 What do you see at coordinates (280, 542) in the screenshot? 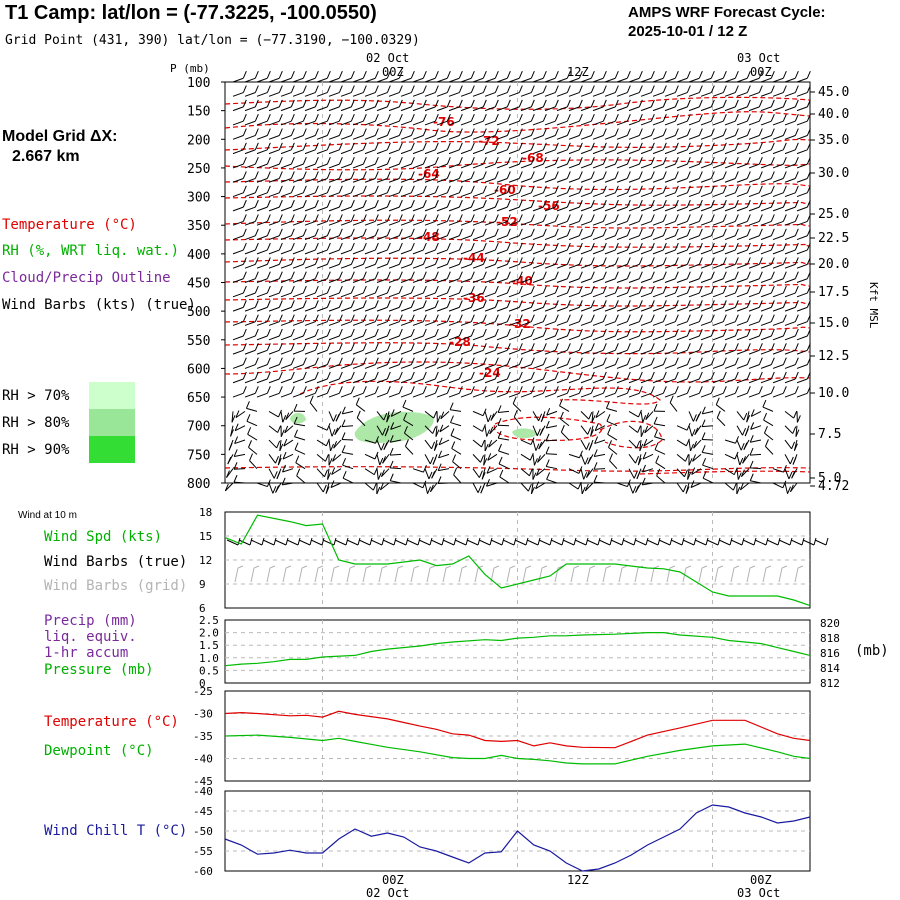
I see `true-barb` at bounding box center [280, 542].